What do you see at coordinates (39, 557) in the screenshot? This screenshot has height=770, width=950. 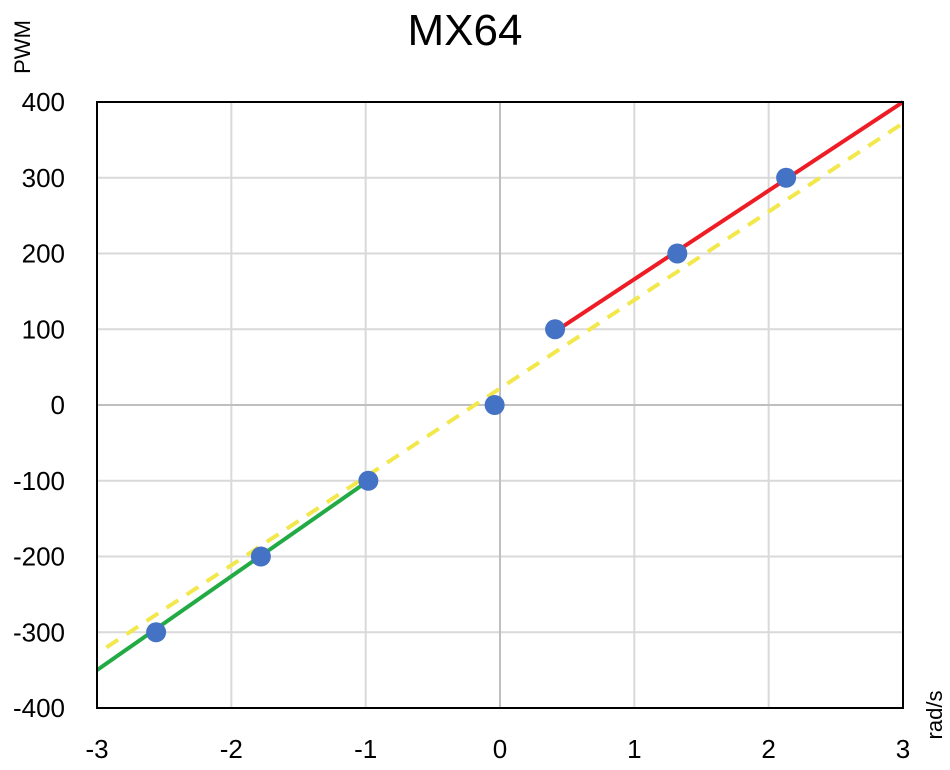 I see `y-tick-label: -200` at bounding box center [39, 557].